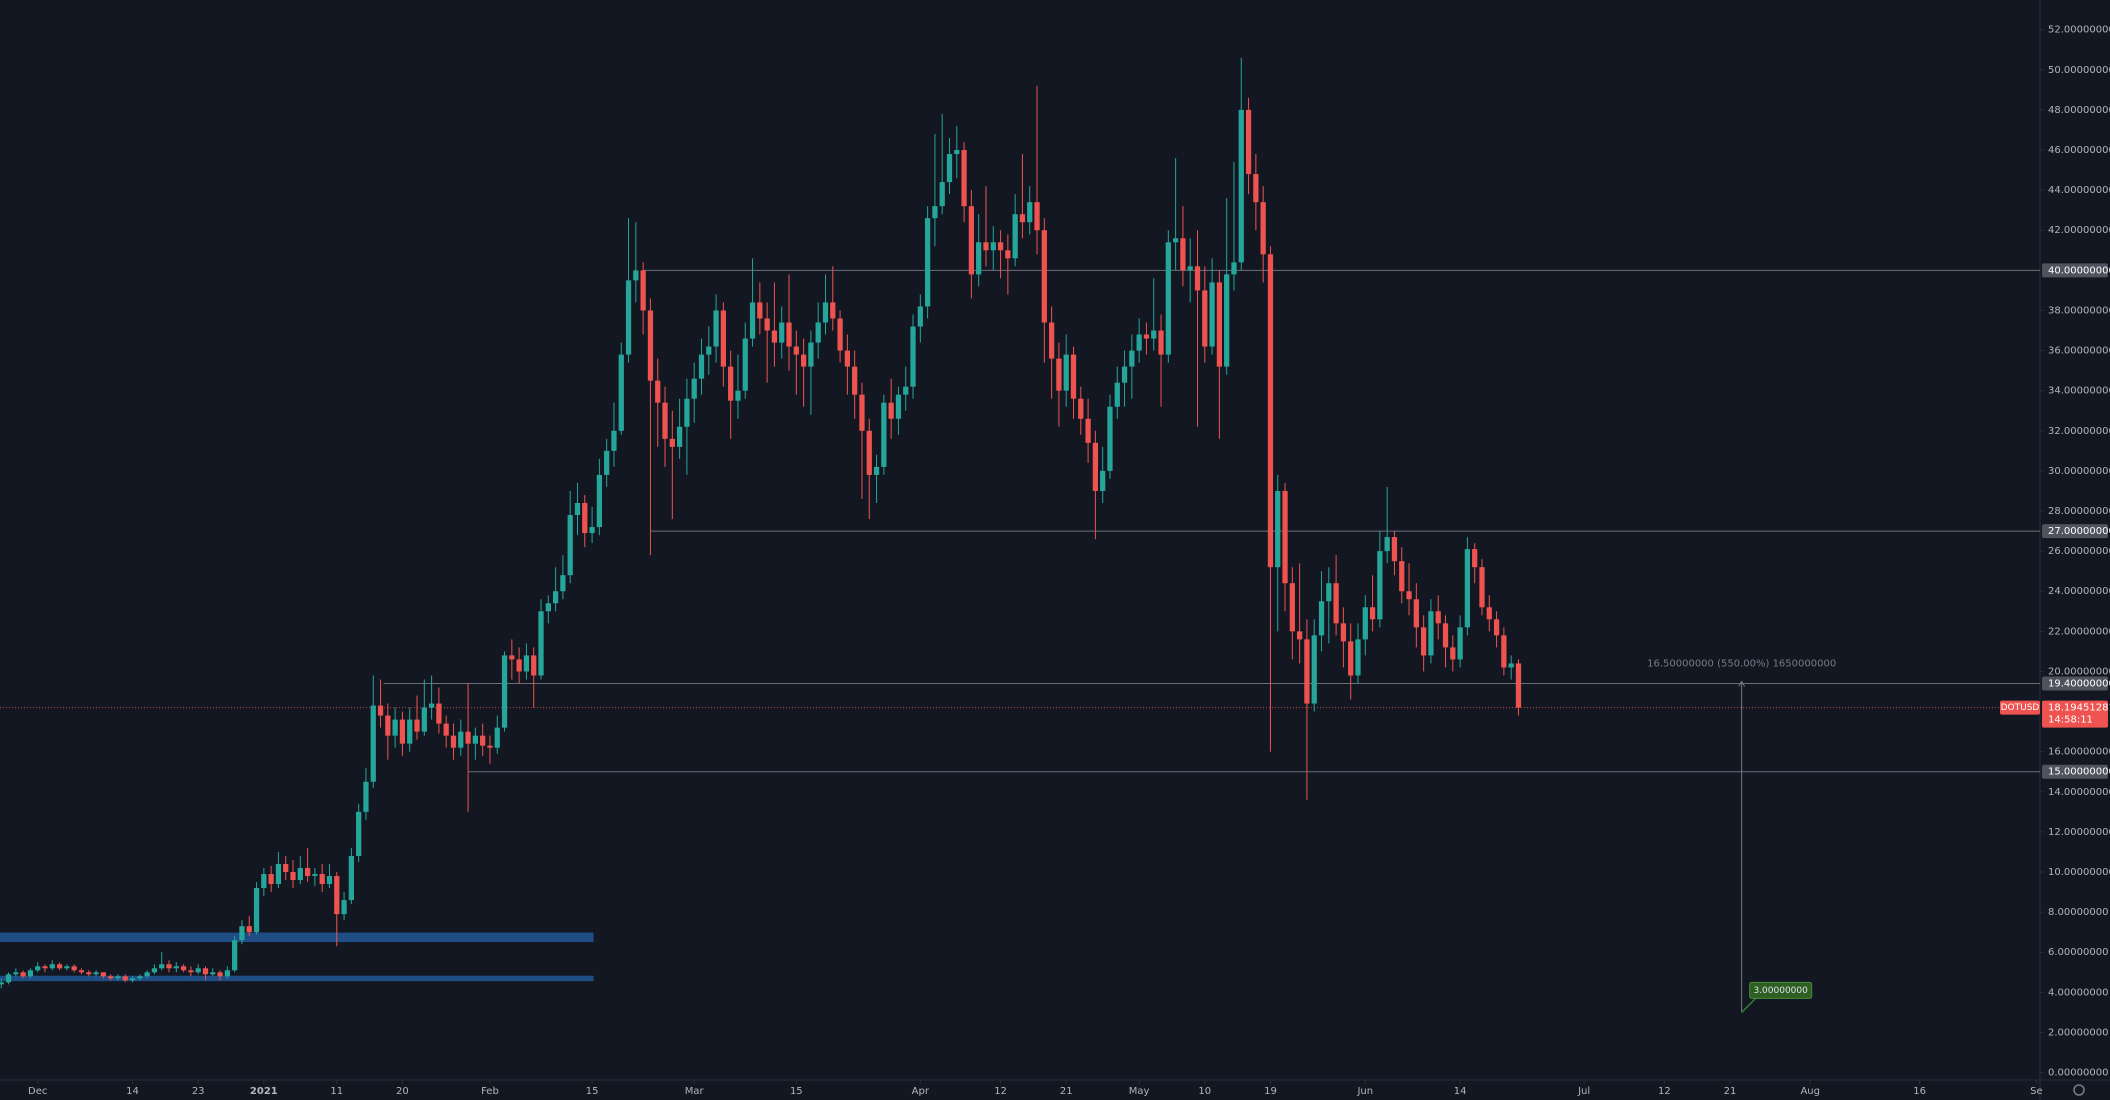  What do you see at coordinates (2079, 792) in the screenshot?
I see `y-tick-label: 14.00000000` at bounding box center [2079, 792].